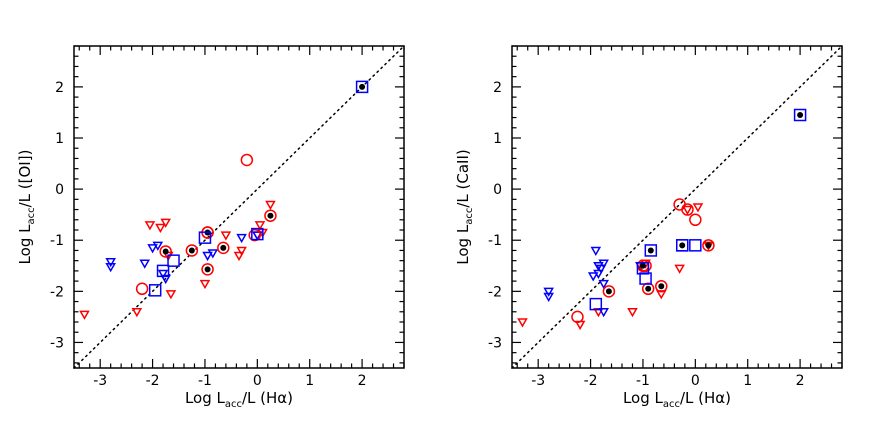 Image resolution: width=872 pixels, height=429 pixels. What do you see at coordinates (257, 381) in the screenshot?
I see `left-x-tick-label: 0` at bounding box center [257, 381].